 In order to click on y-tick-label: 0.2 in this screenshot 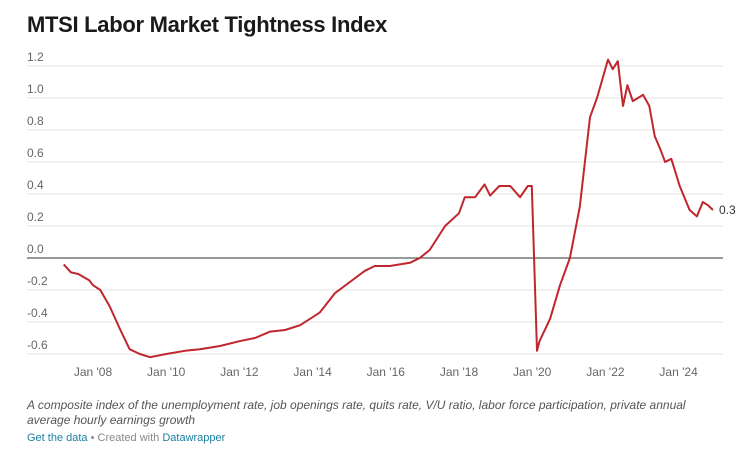, I will do `click(35, 217)`.